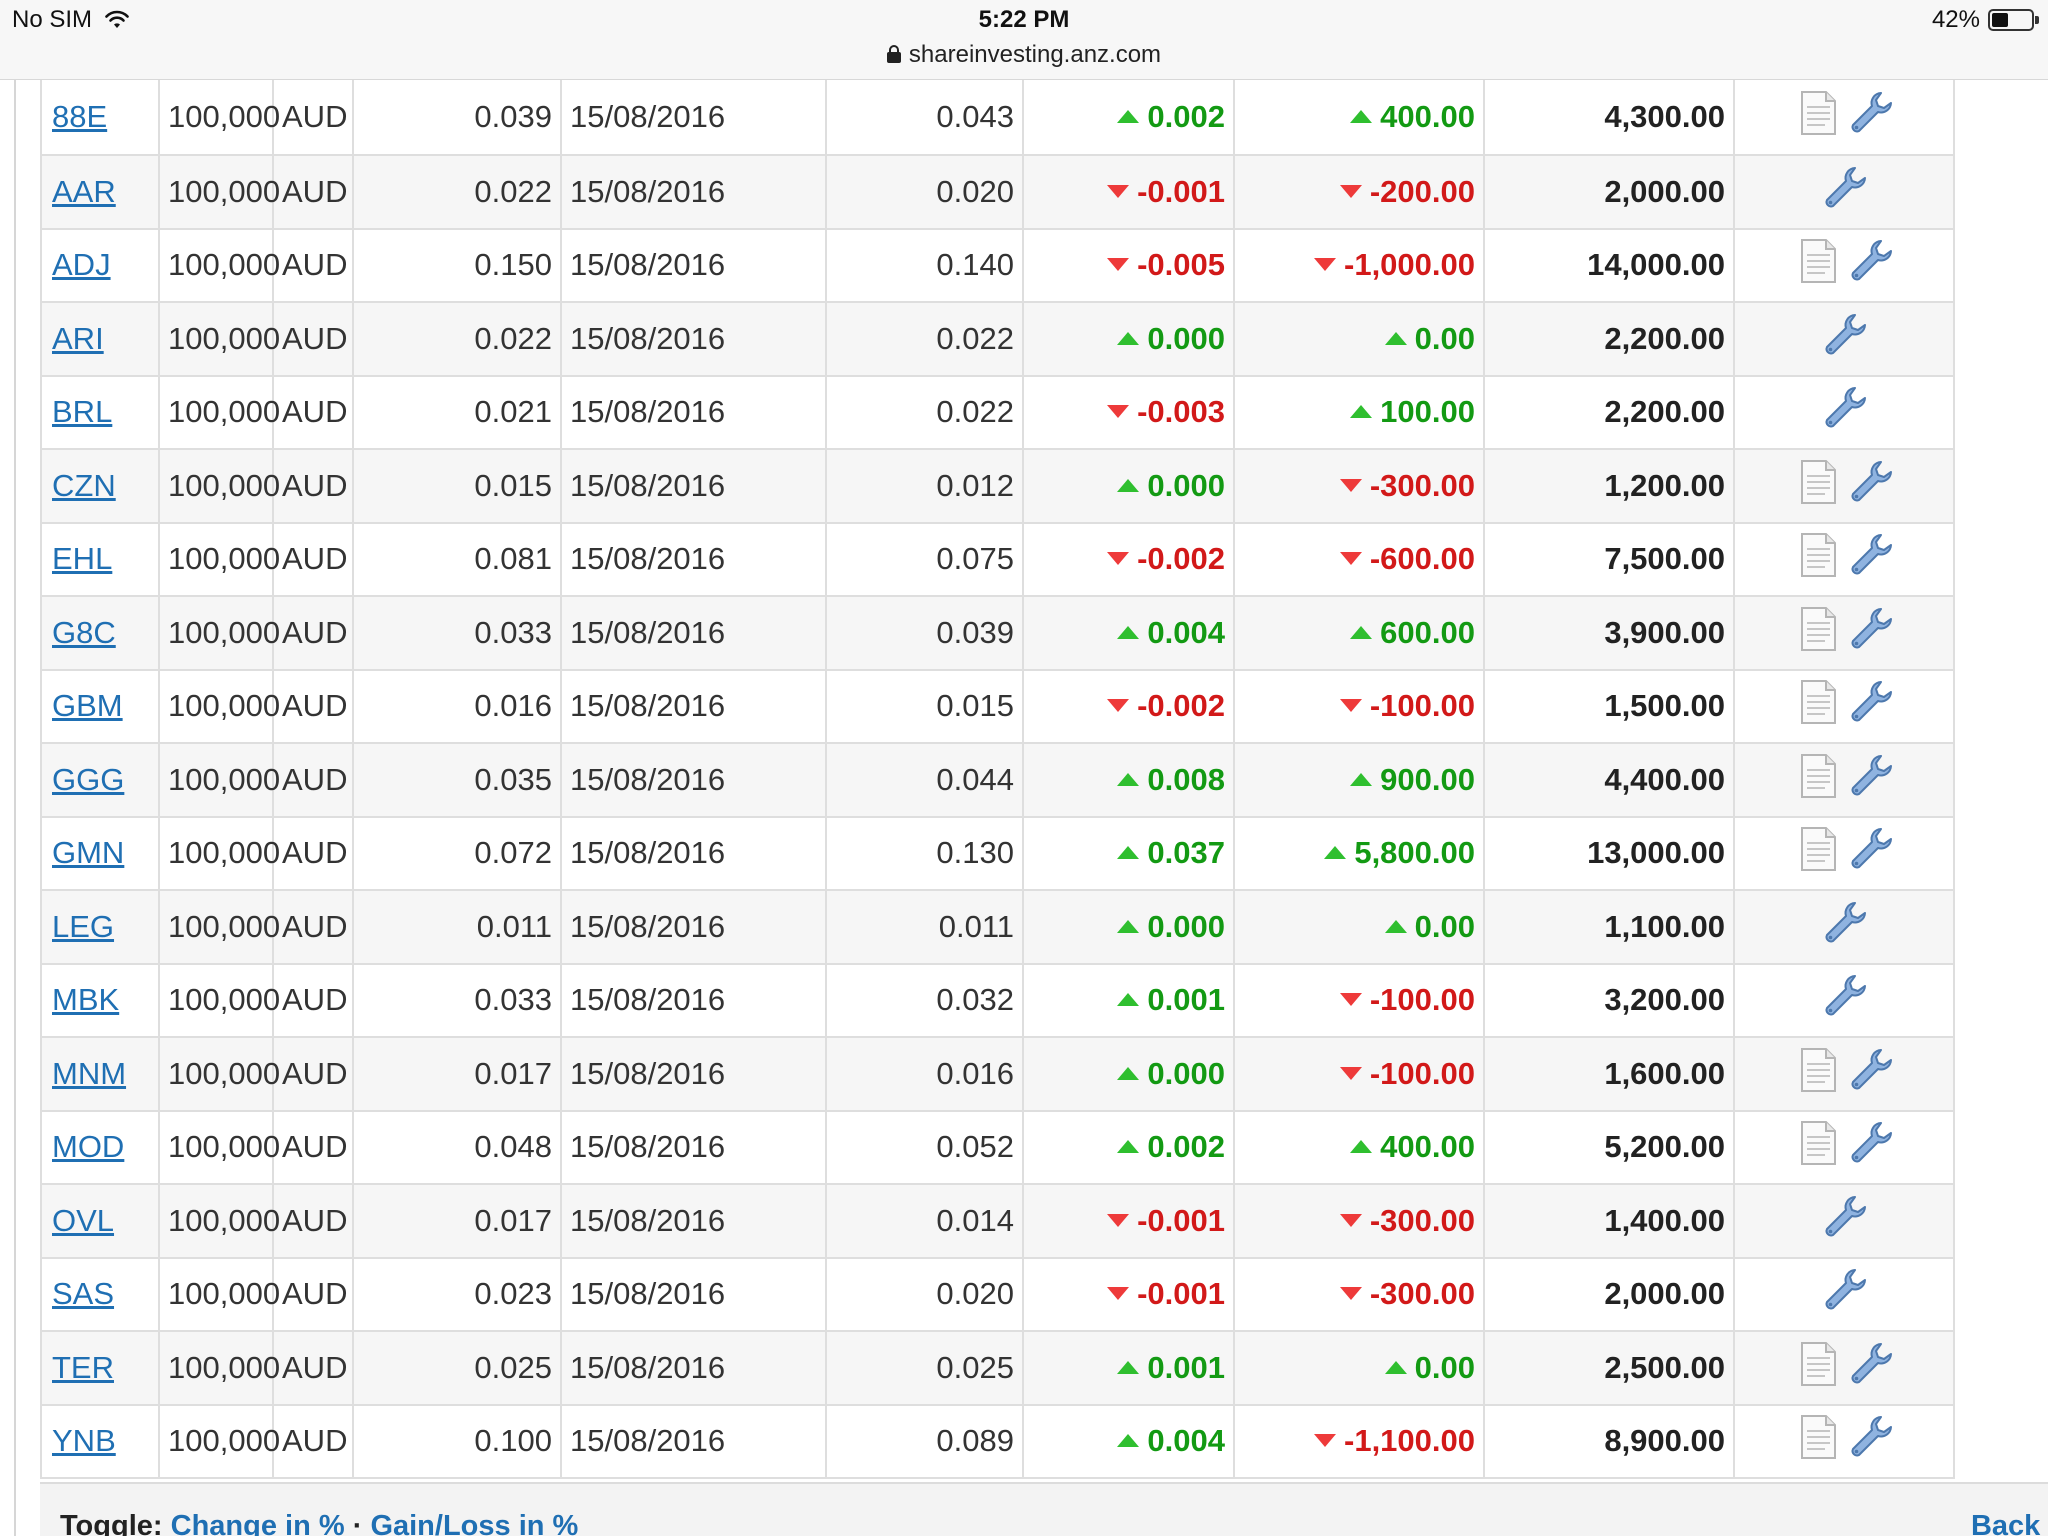  What do you see at coordinates (1186, 1147) in the screenshot?
I see `price-change-value: 0.002` at bounding box center [1186, 1147].